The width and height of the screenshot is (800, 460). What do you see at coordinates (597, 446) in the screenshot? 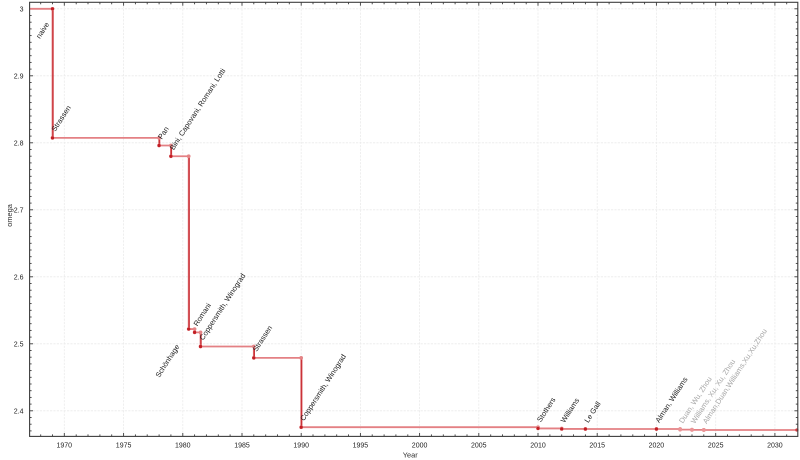
I see `svg-text: 2015` at bounding box center [597, 446].